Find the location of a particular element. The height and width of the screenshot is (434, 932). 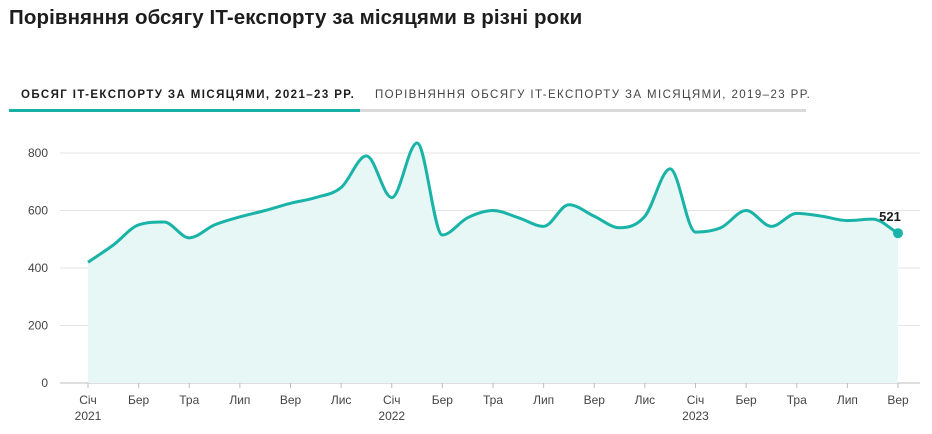

y-tick-label: 600 is located at coordinates (38, 211).